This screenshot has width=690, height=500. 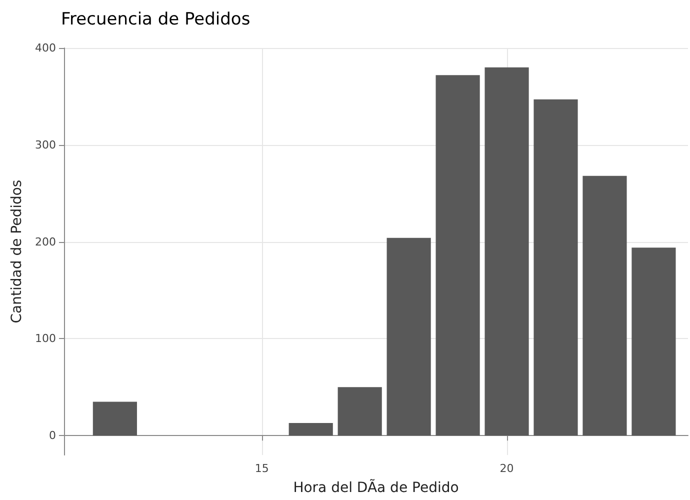 I want to click on y-tick-label: 300, so click(x=45, y=145).